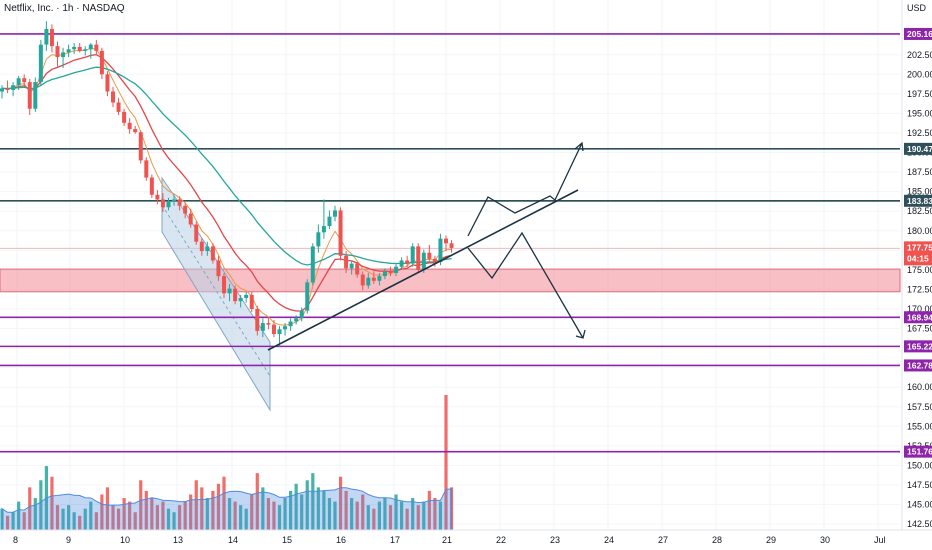  What do you see at coordinates (771, 540) in the screenshot?
I see `x-tick-label: 29` at bounding box center [771, 540].